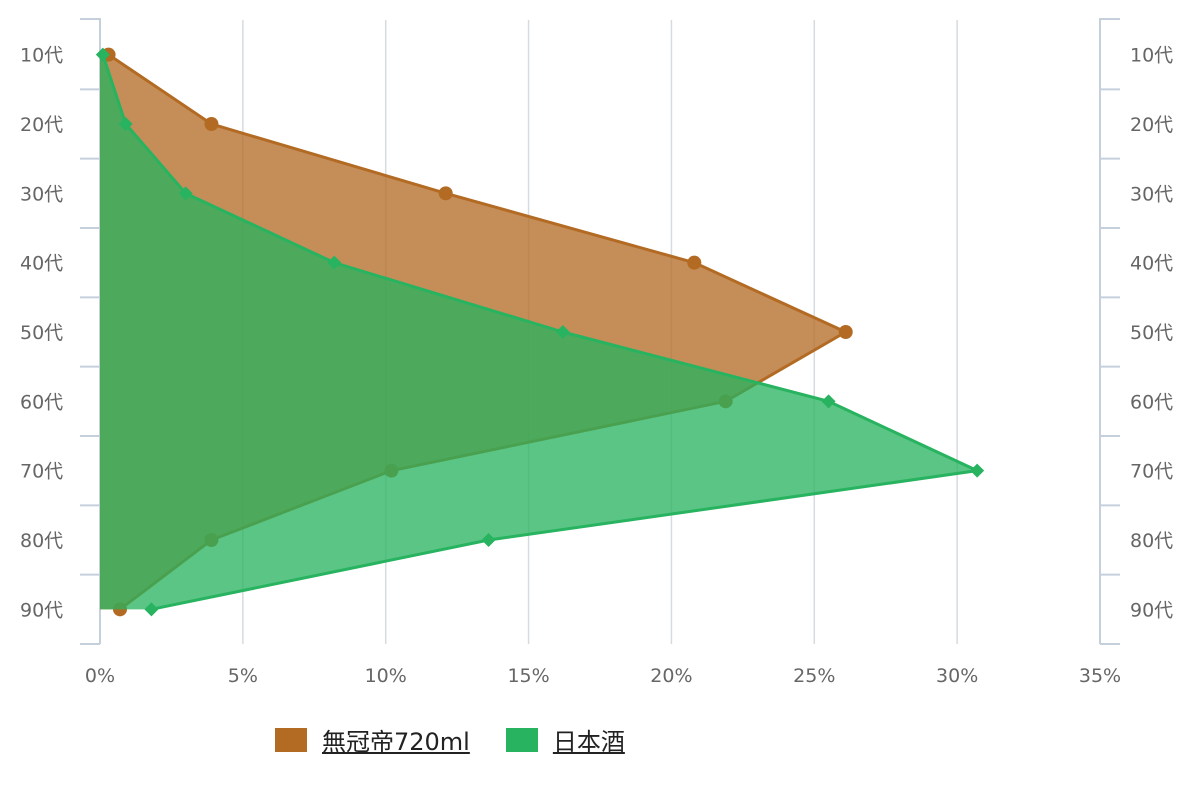 This screenshot has width=1200, height=800. I want to click on y-tick-label-left: 90代, so click(41, 610).